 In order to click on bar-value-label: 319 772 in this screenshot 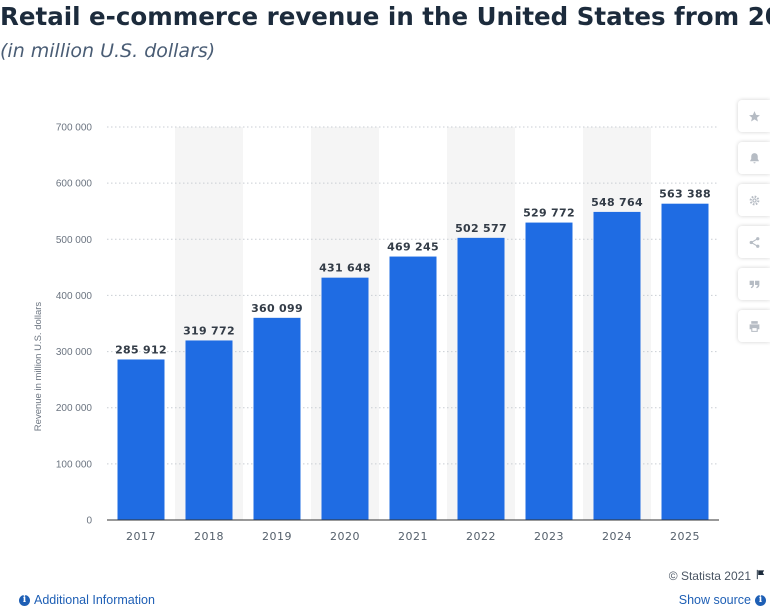, I will do `click(209, 330)`.